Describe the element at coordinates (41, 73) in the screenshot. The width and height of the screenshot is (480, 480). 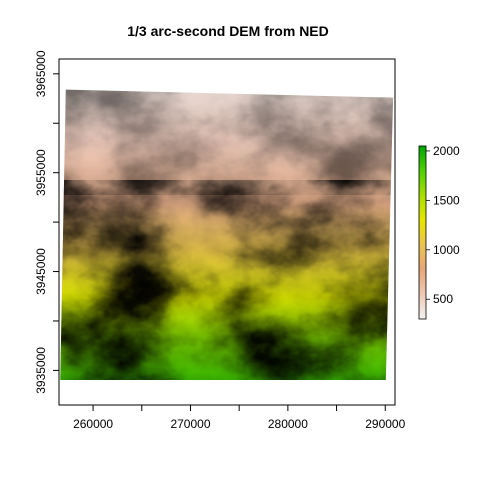
I see `y-tick-label: 3965000` at that location.